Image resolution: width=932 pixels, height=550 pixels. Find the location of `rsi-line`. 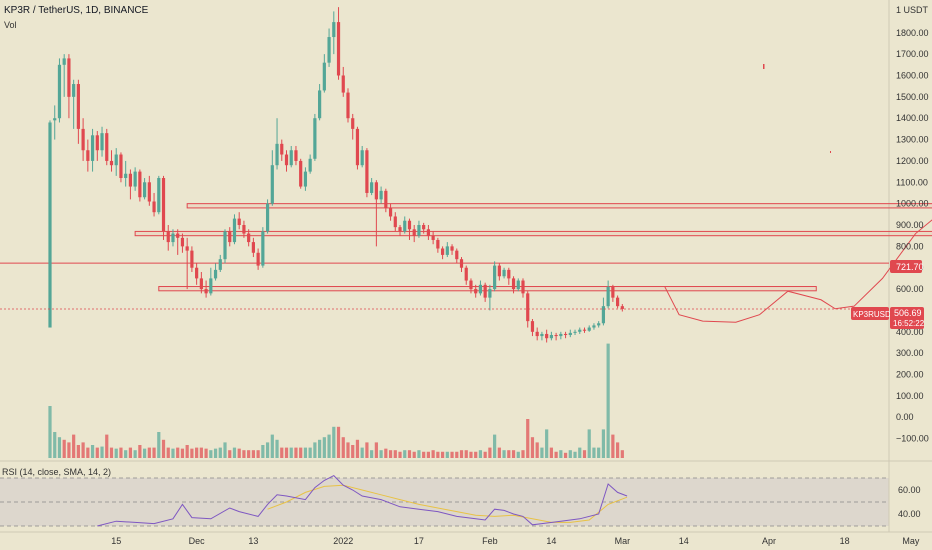

rsi-line is located at coordinates (362, 500).